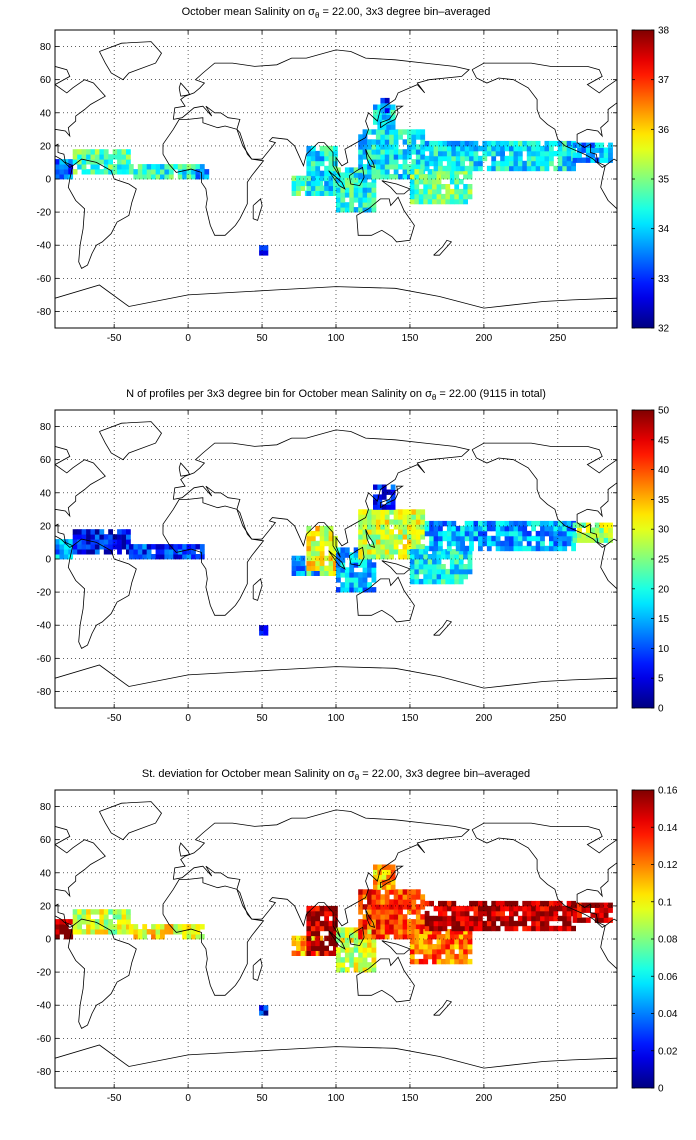 The image size is (696, 1140). Describe the element at coordinates (668, 865) in the screenshot. I see `colorbar-tick-label: 0.12` at that location.